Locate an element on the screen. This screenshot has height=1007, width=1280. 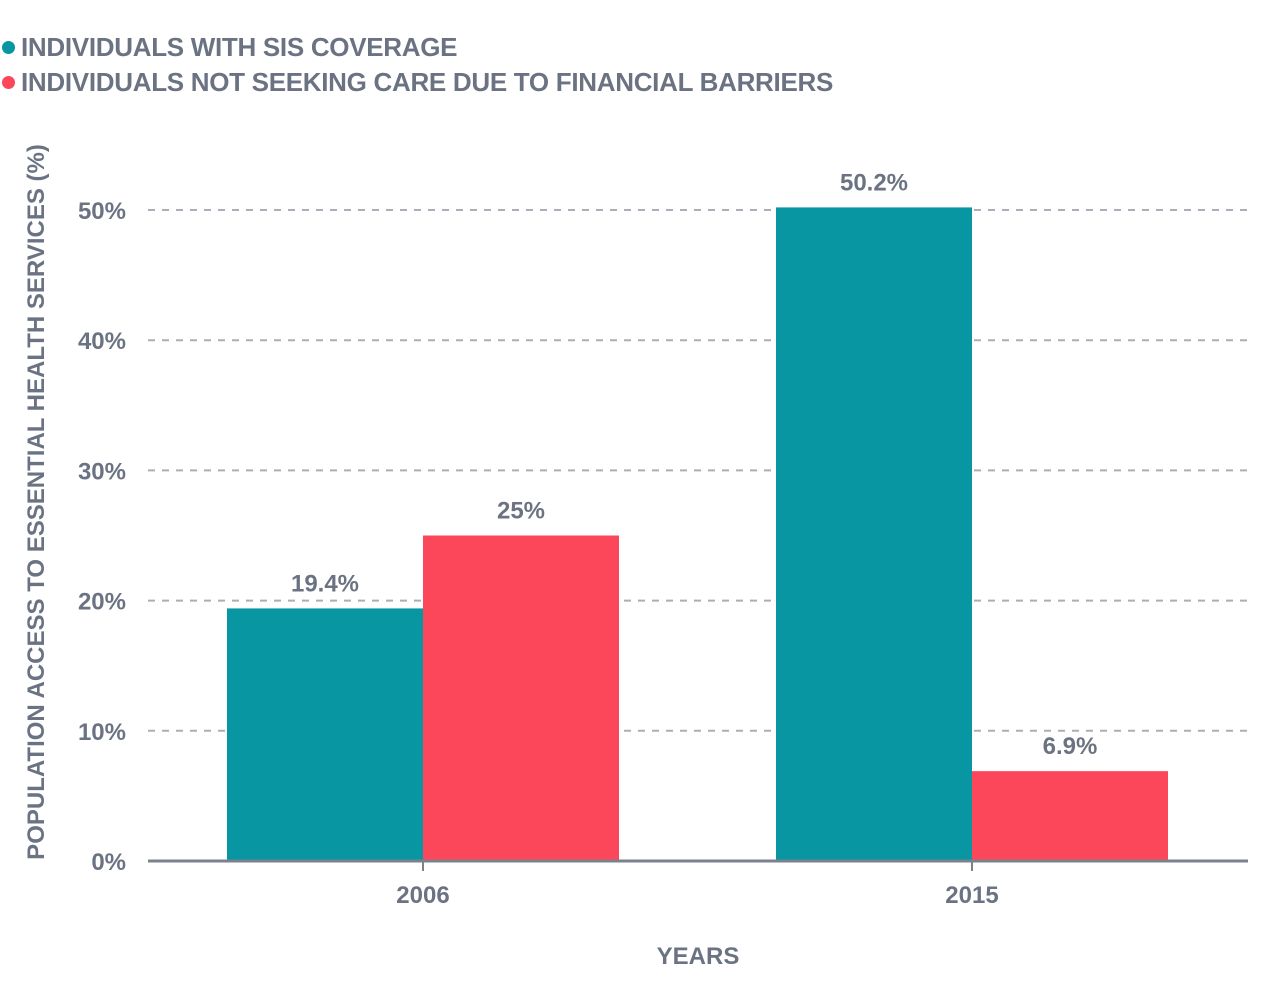
y-tick-label-40: 40% is located at coordinates (102, 341).